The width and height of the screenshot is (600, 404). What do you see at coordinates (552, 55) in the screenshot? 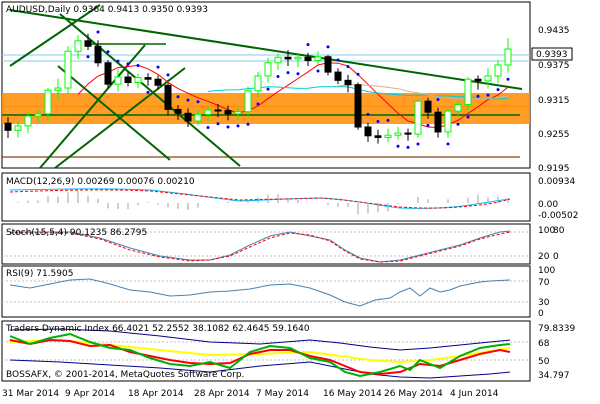
I see `current-price-label: 0.9393` at bounding box center [552, 55].